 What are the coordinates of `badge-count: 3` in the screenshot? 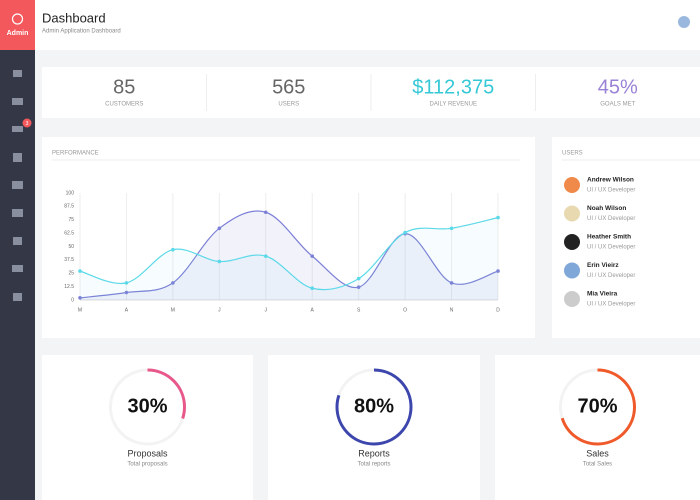 It's located at (27, 124).